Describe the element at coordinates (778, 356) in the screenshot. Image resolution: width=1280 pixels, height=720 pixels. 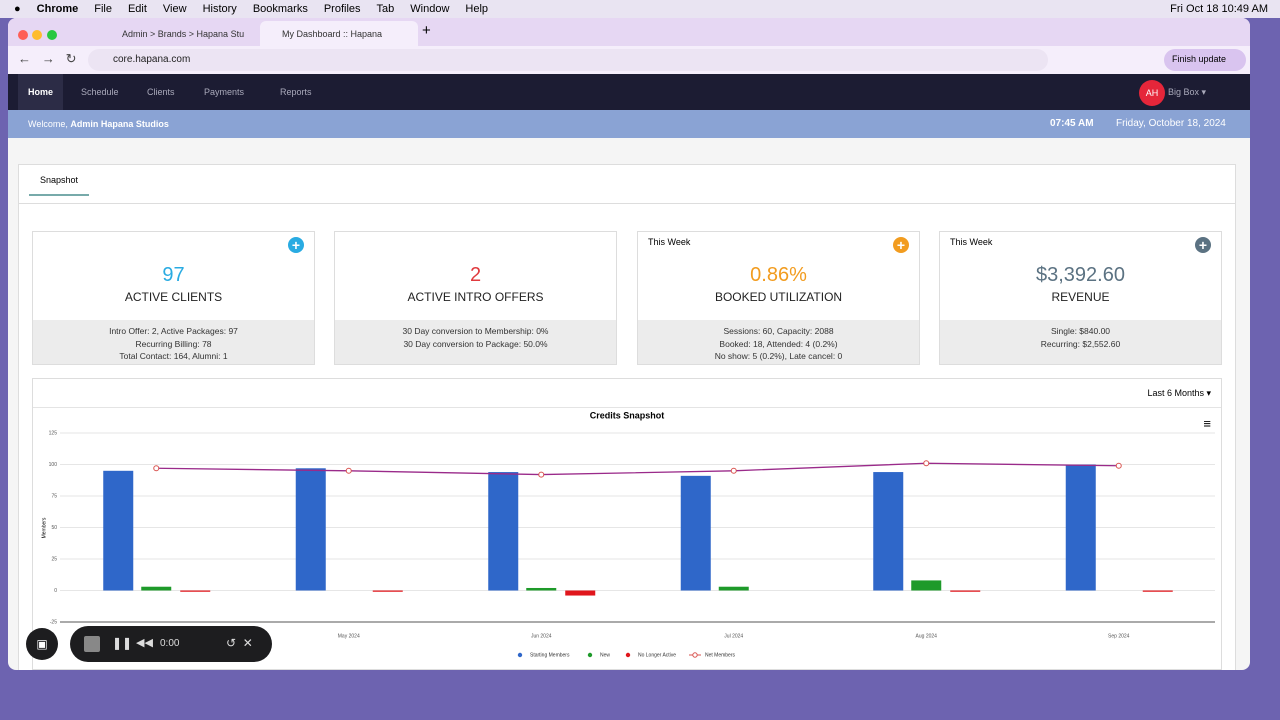
I see `detail-line: No show: 5 (0.2%), Late cancel: 0` at that location.